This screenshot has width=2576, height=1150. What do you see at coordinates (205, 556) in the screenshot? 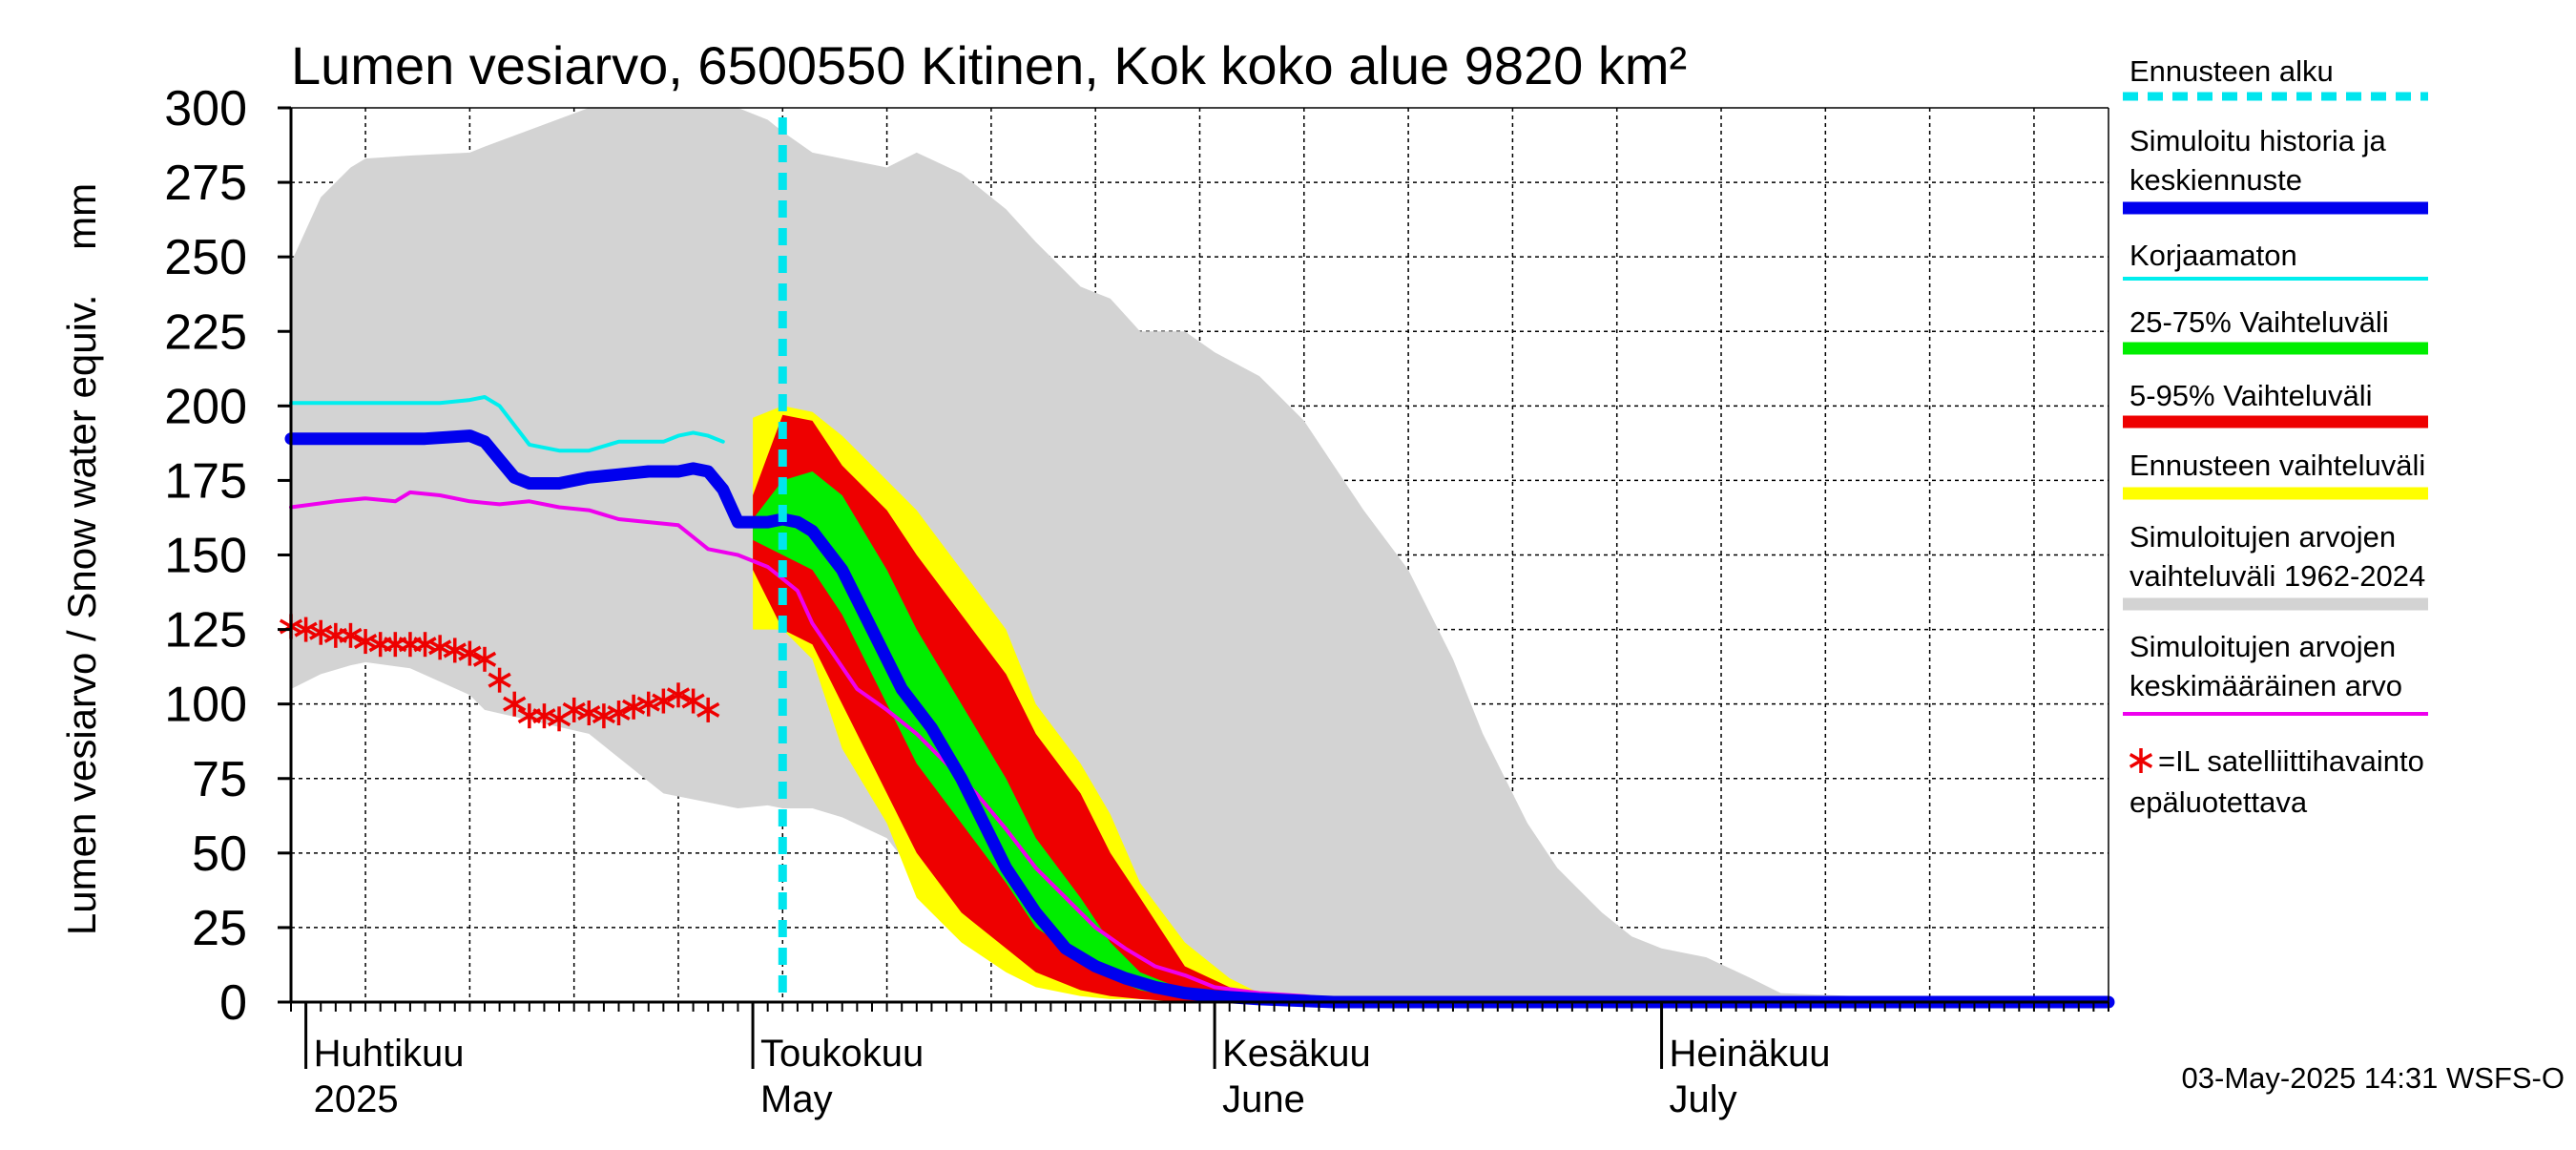
I see `y-tick-label: 150` at bounding box center [205, 556].